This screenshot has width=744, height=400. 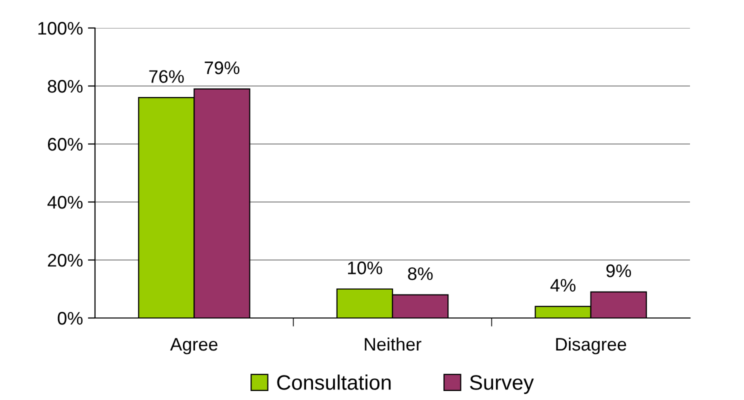 What do you see at coordinates (334, 382) in the screenshot?
I see `legend-label: Consultation` at bounding box center [334, 382].